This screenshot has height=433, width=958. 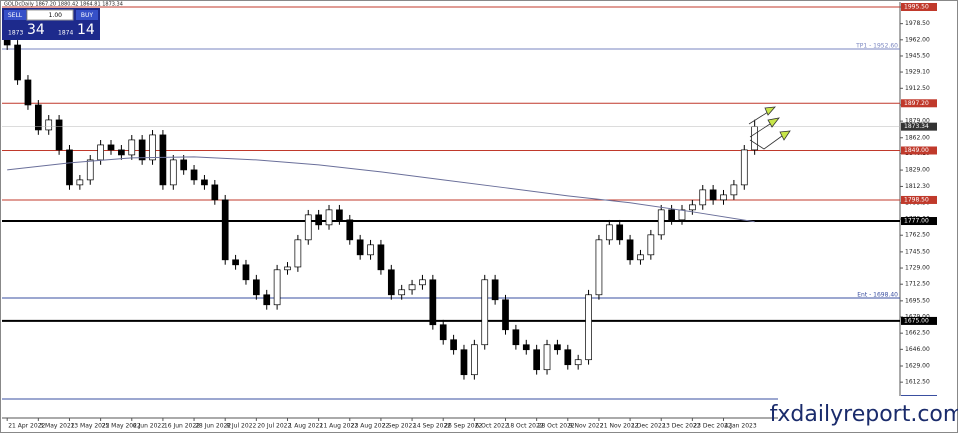 I want to click on y-tick-label: 1862.00, so click(x=917, y=137).